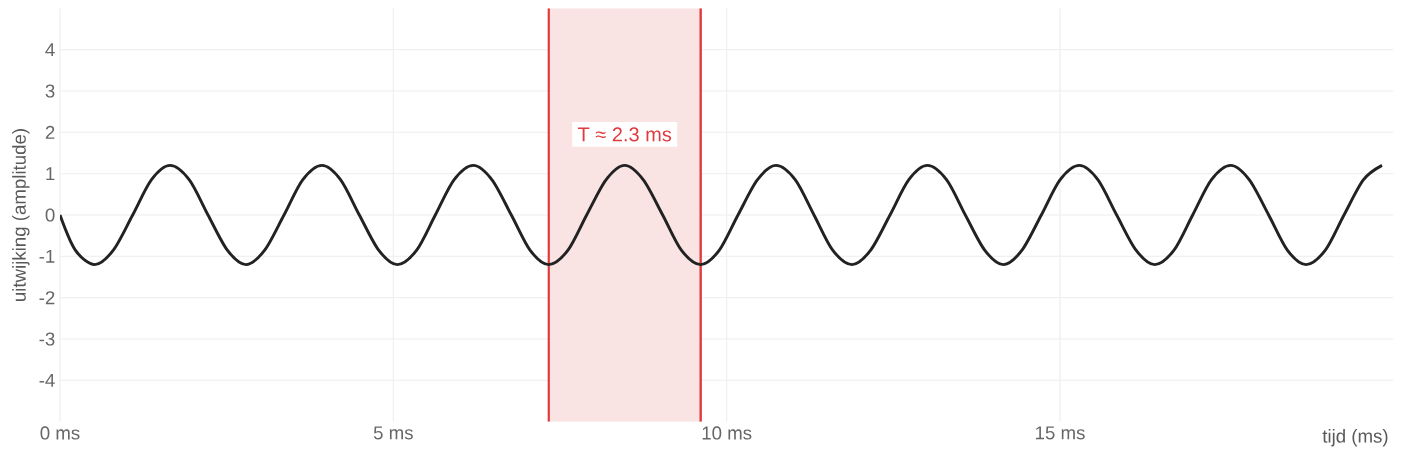  What do you see at coordinates (60, 433) in the screenshot?
I see `x-tick-label: 0 ms` at bounding box center [60, 433].